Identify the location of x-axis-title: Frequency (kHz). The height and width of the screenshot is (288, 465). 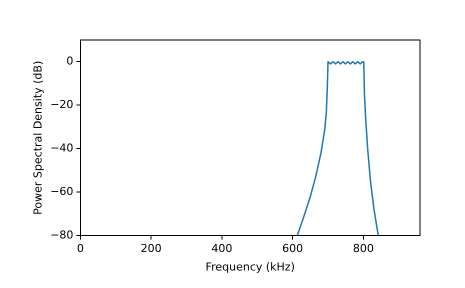
(250, 267).